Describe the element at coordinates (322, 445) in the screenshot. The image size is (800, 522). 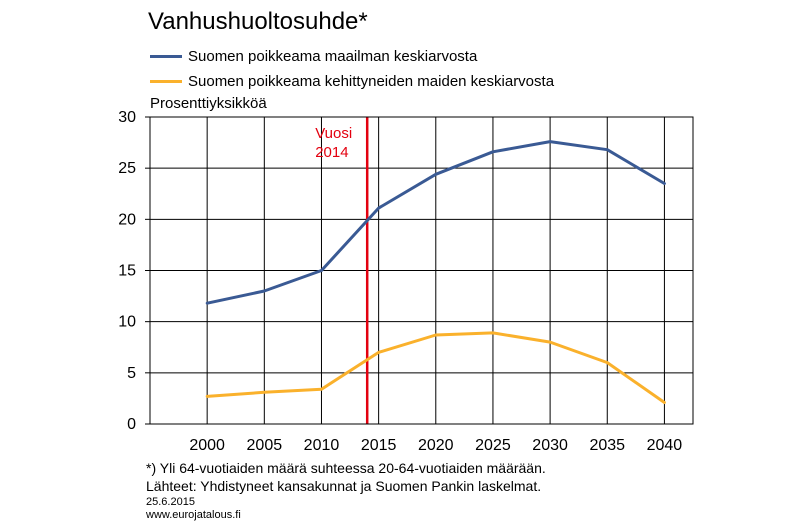
I see `x-tick-label-2010: 2010` at that location.